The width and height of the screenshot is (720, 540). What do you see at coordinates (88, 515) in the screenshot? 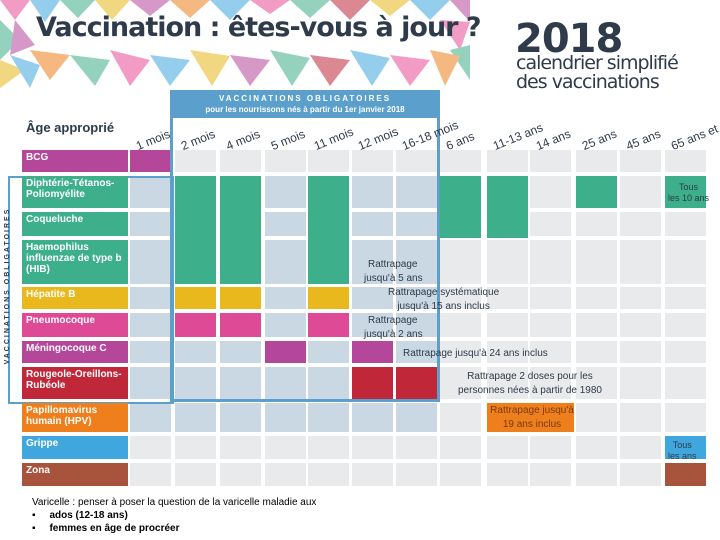
I see `note-bullet: ados (12-18 ans)` at bounding box center [88, 515].